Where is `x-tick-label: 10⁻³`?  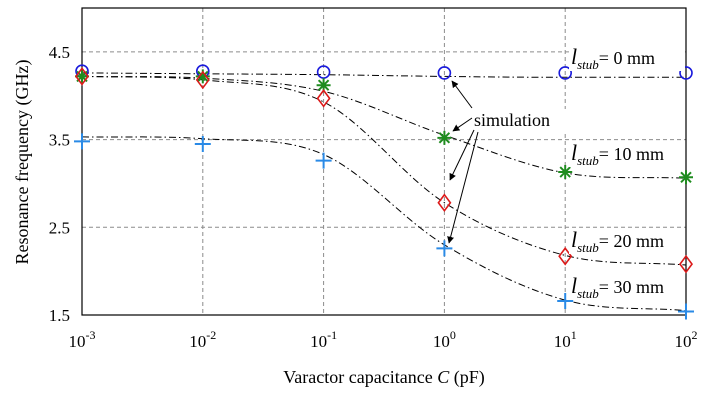
x-tick-label: 10⁻³ is located at coordinates (82, 339).